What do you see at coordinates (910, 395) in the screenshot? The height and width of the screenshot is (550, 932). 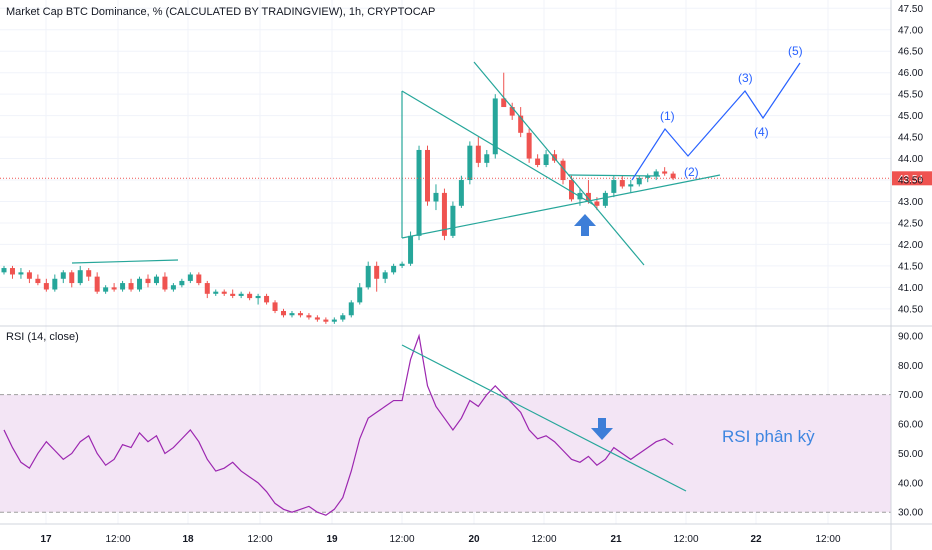 I see `rsi-y-tick-label: 70.00` at bounding box center [910, 395].